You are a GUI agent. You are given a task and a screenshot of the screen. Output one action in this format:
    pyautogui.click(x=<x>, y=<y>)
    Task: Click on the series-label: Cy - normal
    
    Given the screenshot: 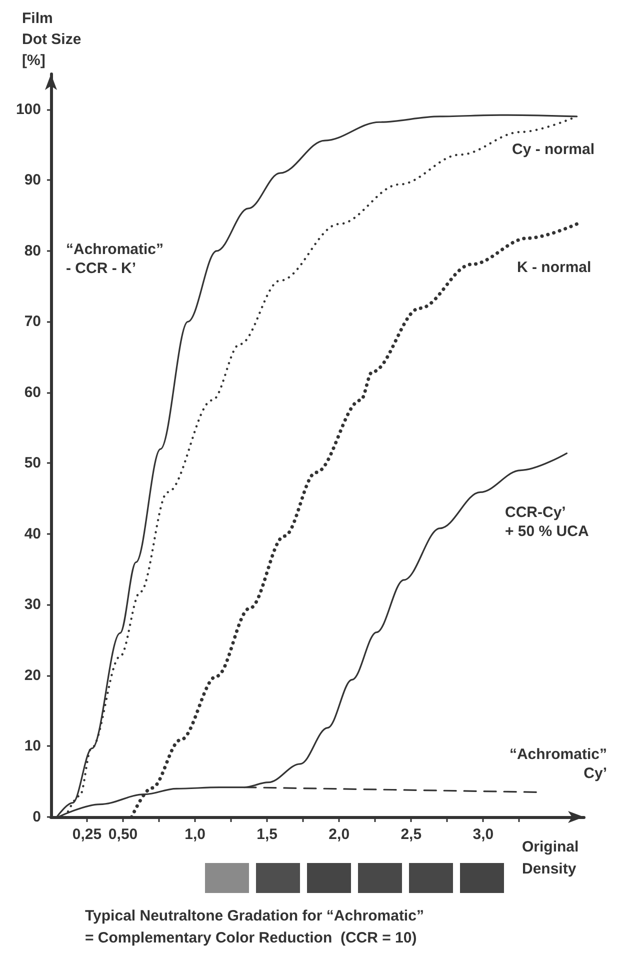 What is the action you would take?
    pyautogui.click(x=553, y=149)
    